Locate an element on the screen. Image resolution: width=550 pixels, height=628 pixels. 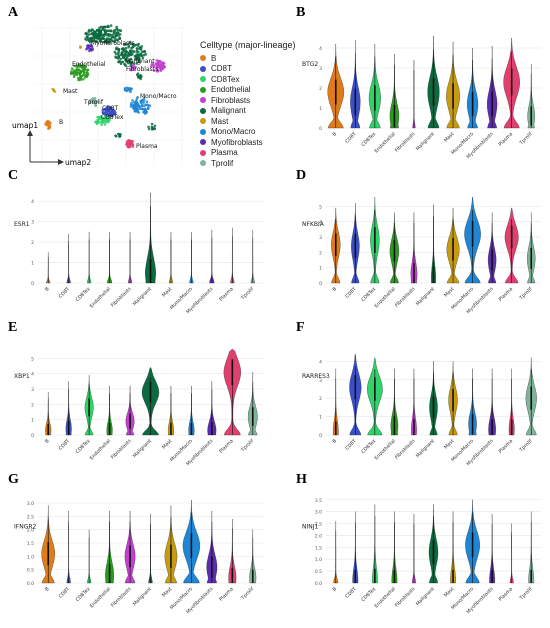
legend-item-myofibroblasts: Myofibroblasts is located at coordinates (250, 142).